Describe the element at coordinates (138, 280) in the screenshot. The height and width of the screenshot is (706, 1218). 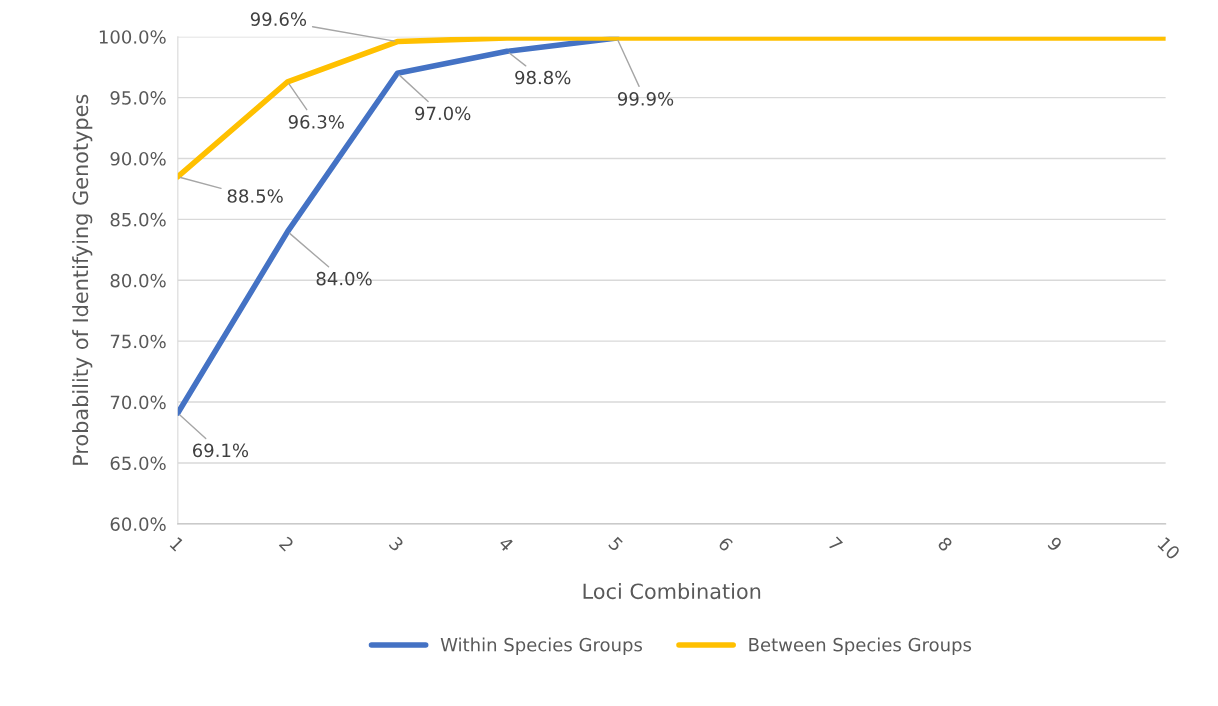
I see `y-tick-label: 80.0%` at that location.